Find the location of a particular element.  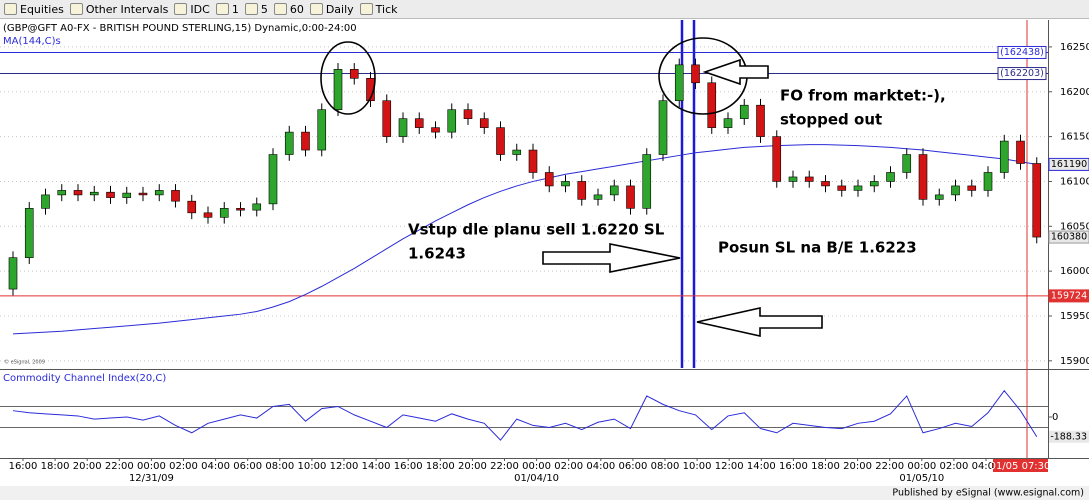

last-value-box is located at coordinates (1069, 436).